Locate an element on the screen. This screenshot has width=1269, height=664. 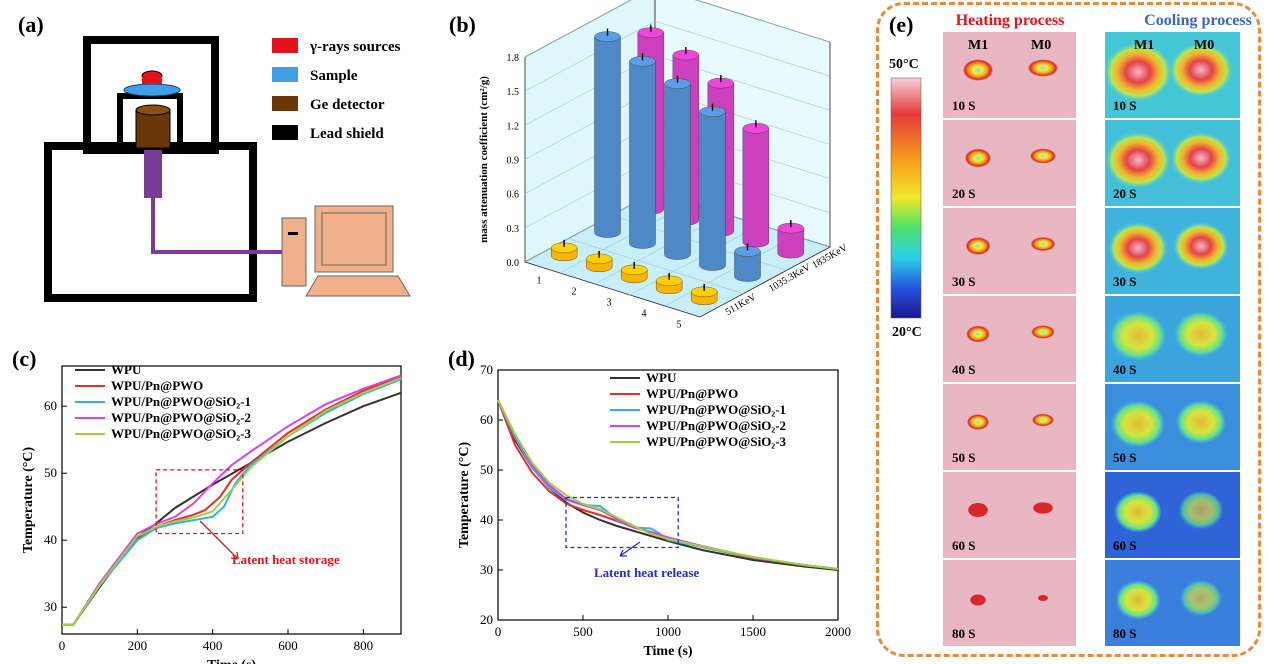
x-tick-label: 200 is located at coordinates (138, 645).